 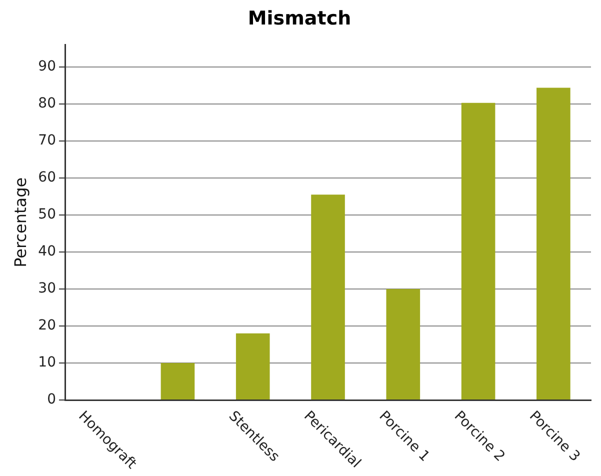 I want to click on y-tick-label: 10, so click(x=47, y=362).